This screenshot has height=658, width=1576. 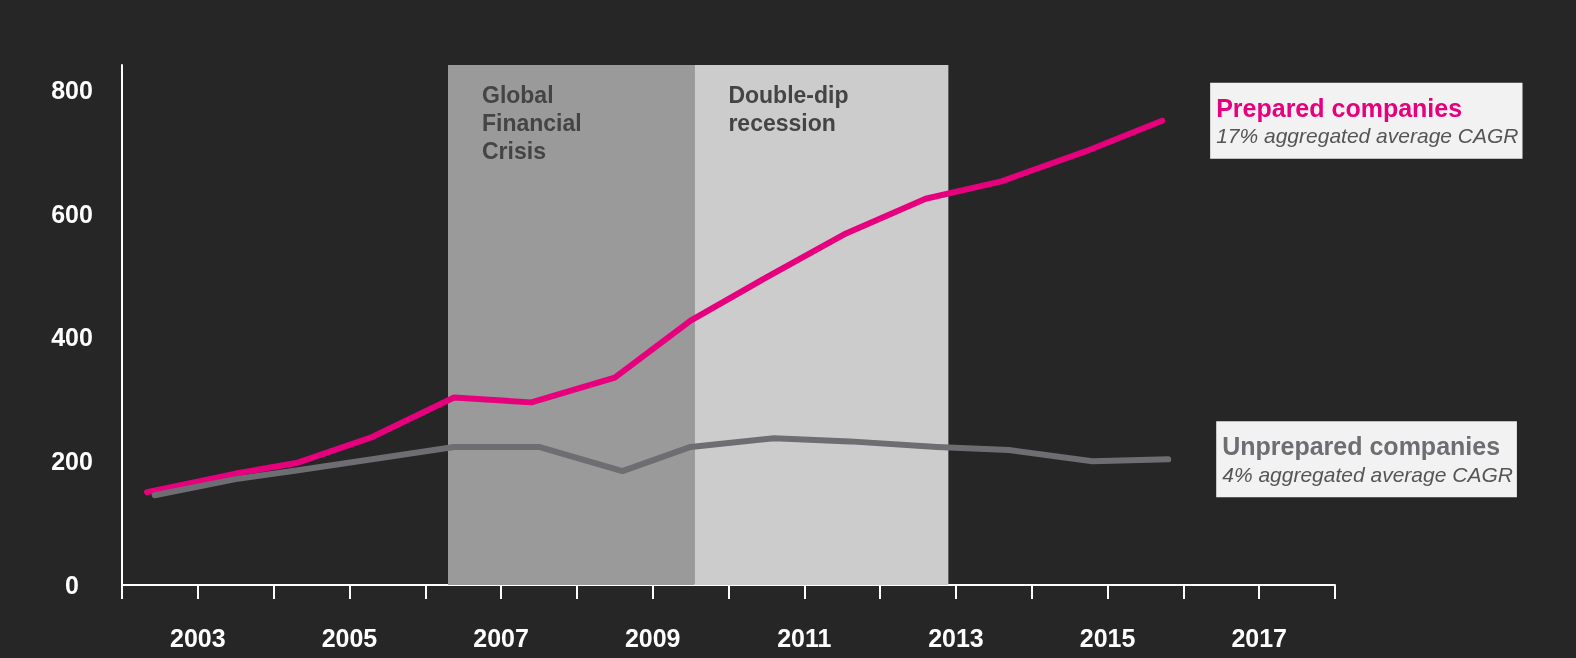 I want to click on x-tick-label: 2015, so click(x=1107, y=637).